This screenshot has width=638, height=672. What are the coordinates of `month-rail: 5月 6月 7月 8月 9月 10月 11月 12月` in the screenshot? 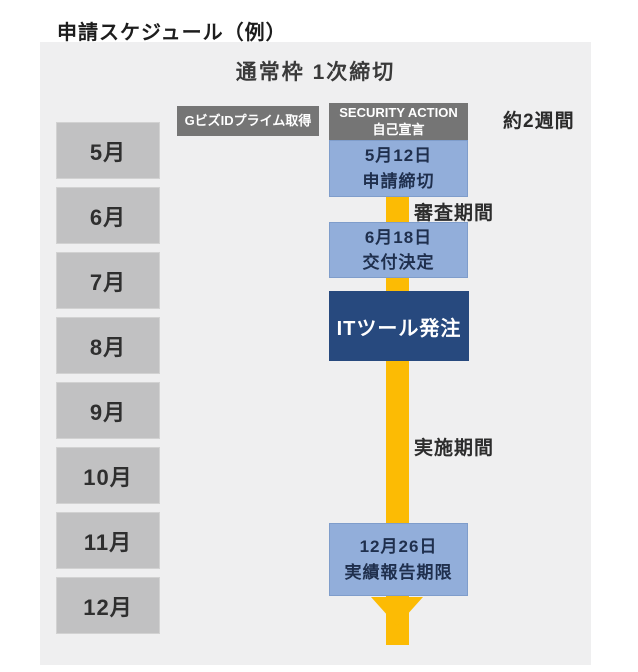 It's located at (108, 378).